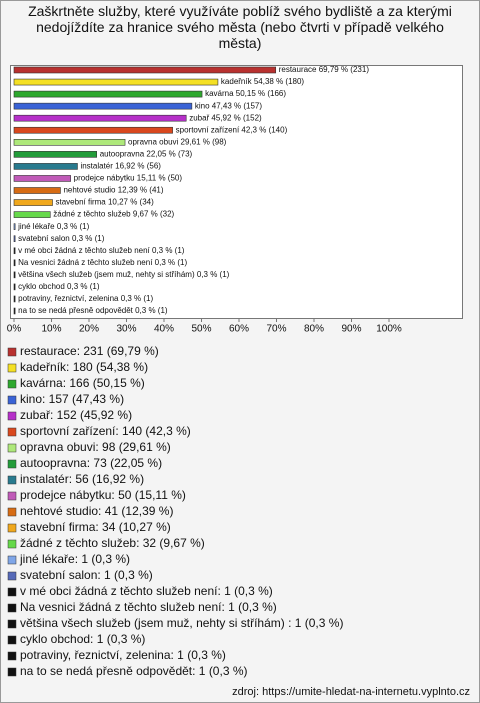 This screenshot has height=703, width=480. Describe the element at coordinates (61, 238) in the screenshot. I see `value-label: svatební salon 0,3 % (1)` at that location.